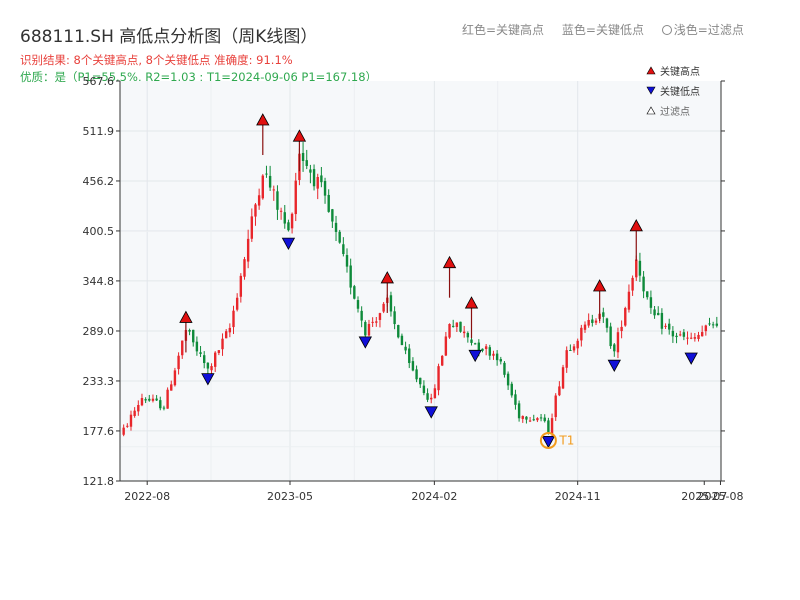 The height and width of the screenshot is (600, 800). I want to click on y-tick-label: 233.3, so click(99, 381).